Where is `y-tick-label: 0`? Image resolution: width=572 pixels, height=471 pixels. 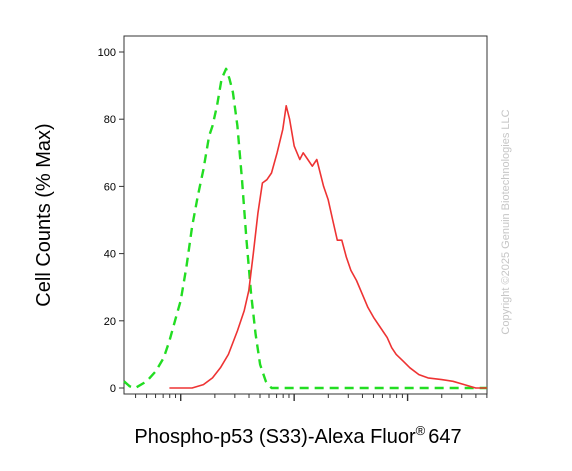
y-tick-label: 0 is located at coordinates (113, 389).